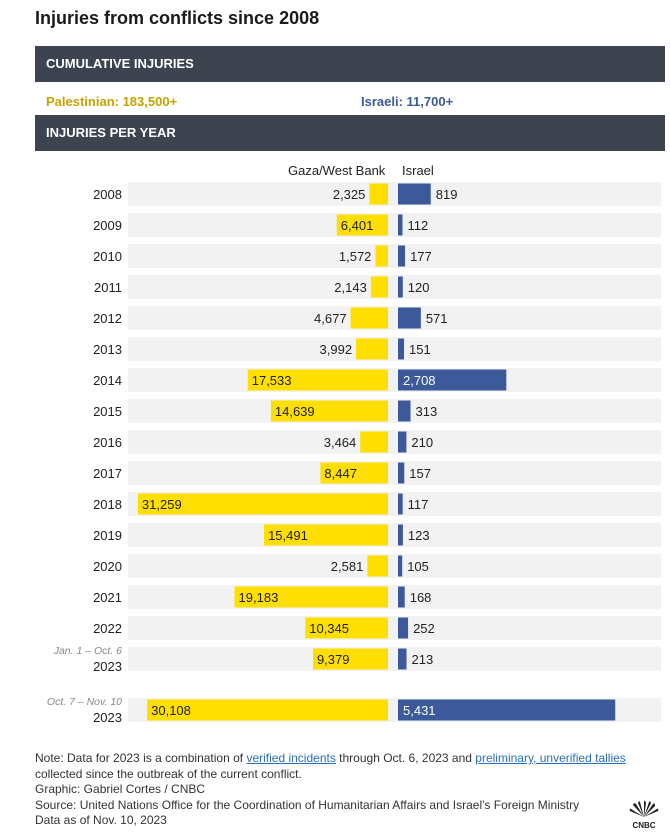 The image size is (670, 832). What do you see at coordinates (422, 442) in the screenshot?
I see `israel-value-label: 210` at bounding box center [422, 442].